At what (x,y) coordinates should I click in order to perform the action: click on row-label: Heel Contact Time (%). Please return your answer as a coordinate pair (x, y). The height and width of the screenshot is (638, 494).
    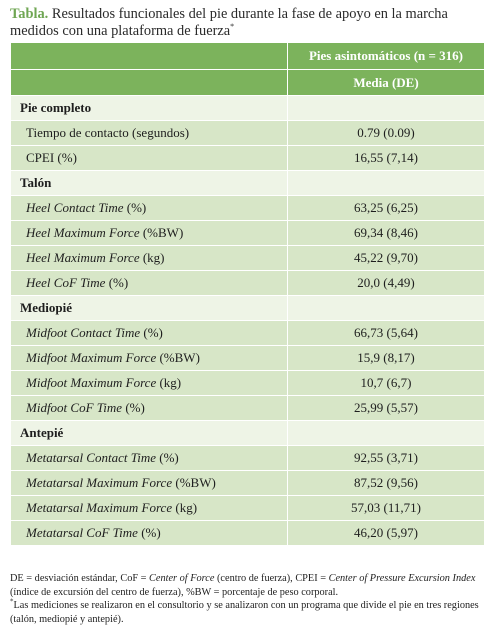
    Looking at the image, I should click on (149, 208).